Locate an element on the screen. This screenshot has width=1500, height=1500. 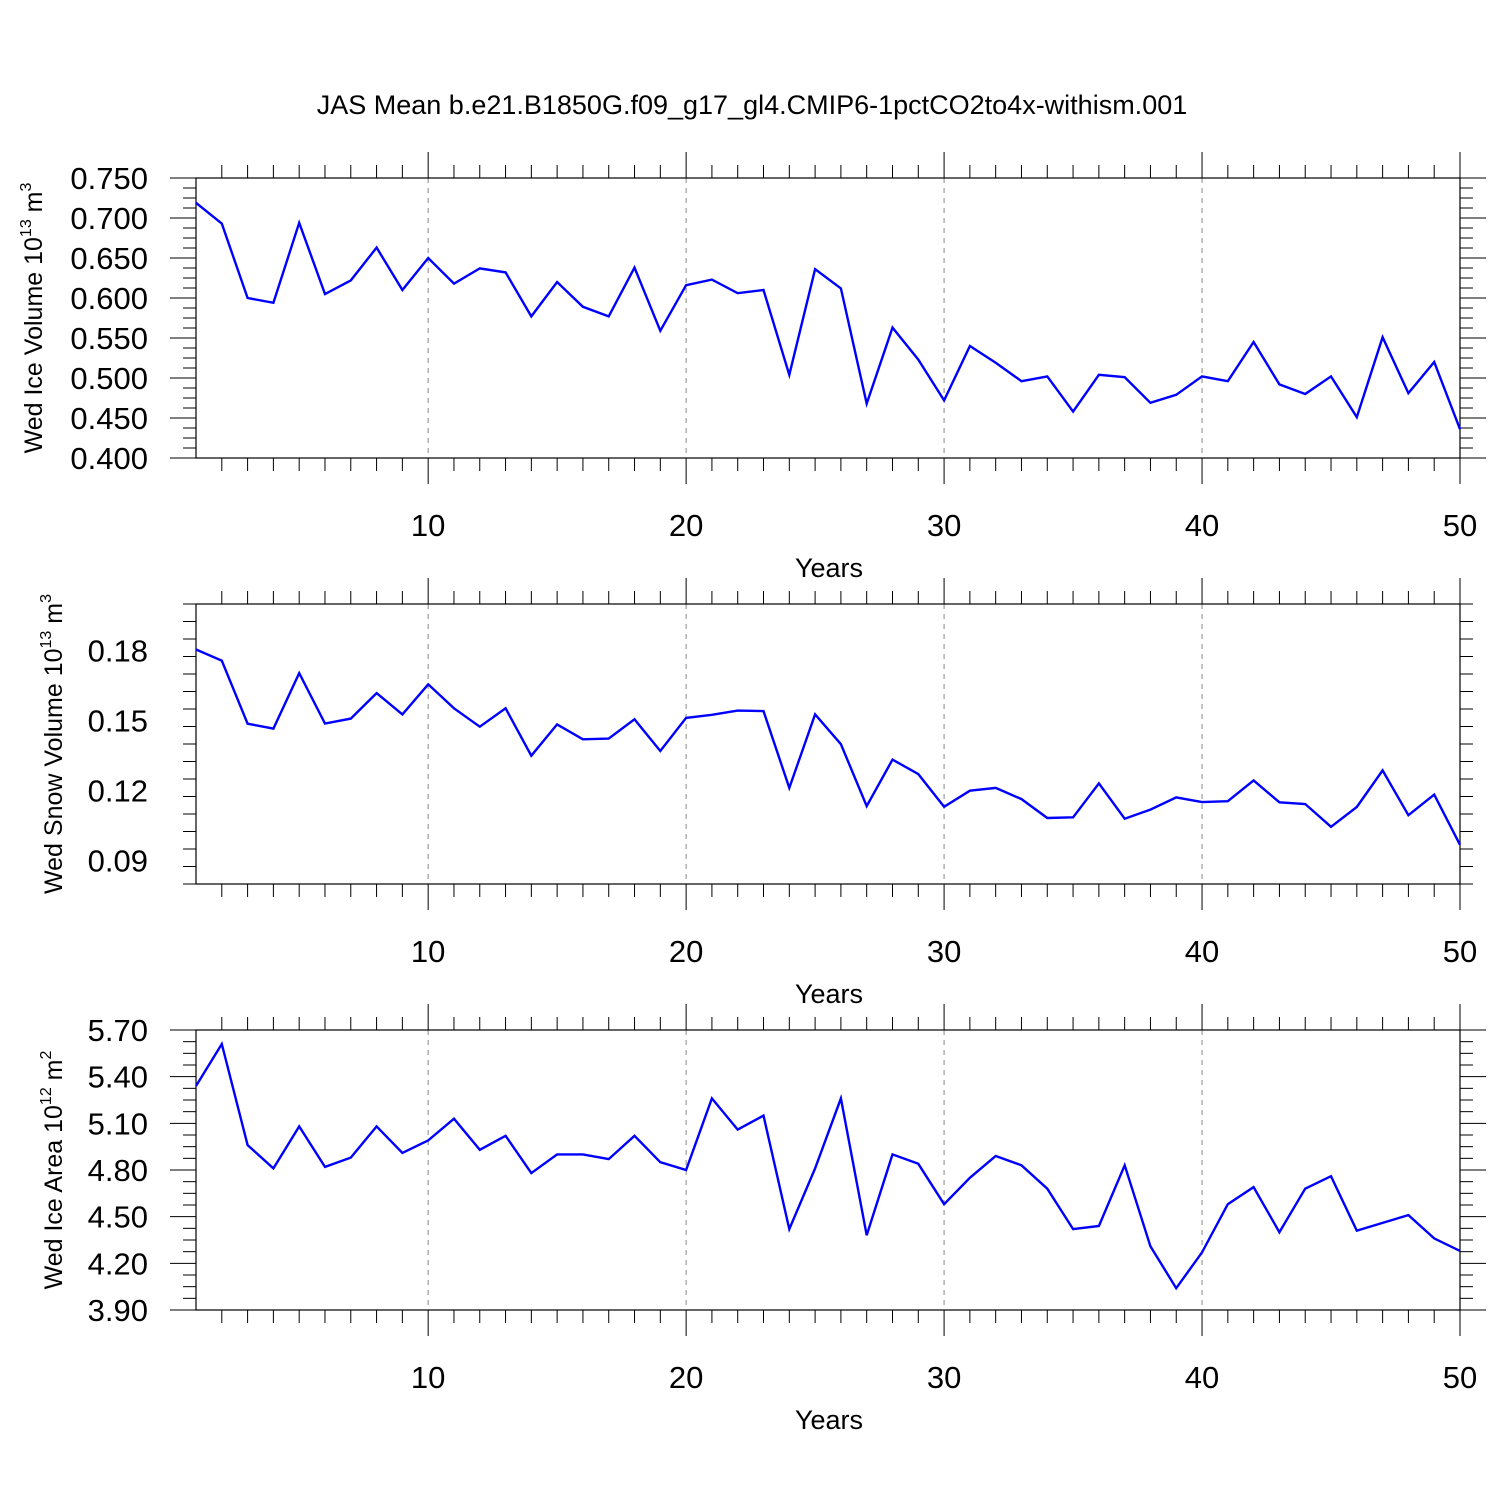
y-tick-label: 5.40 is located at coordinates (118, 1077).